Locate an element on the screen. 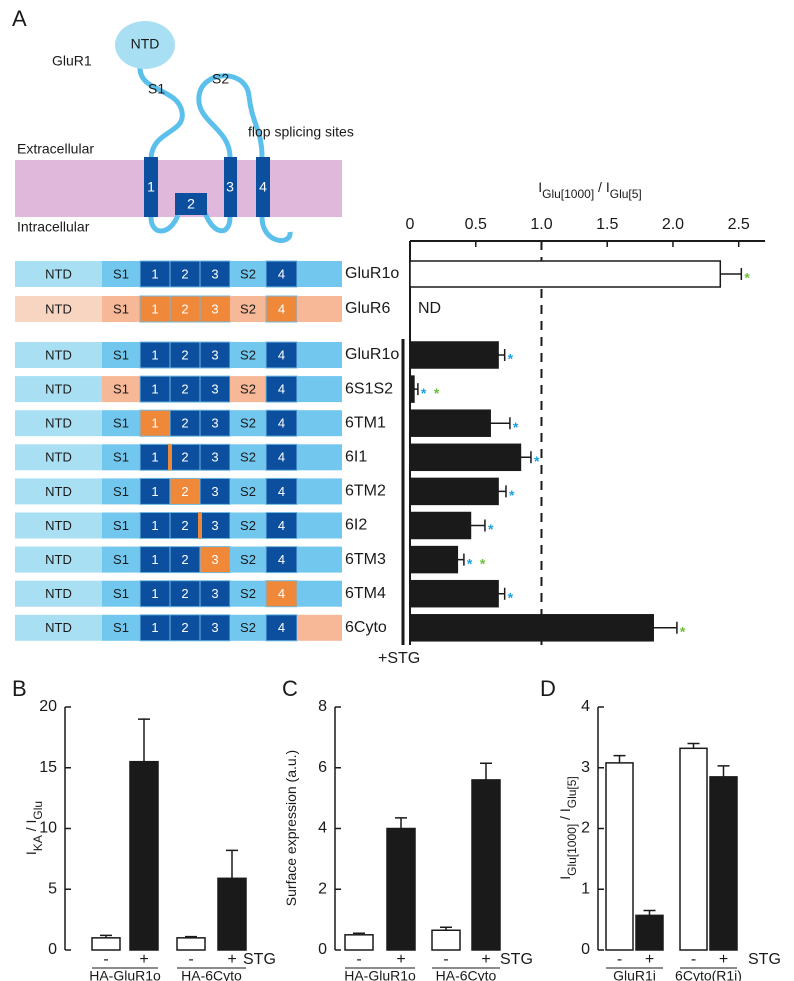  s2-label: S2 is located at coordinates (220, 79).